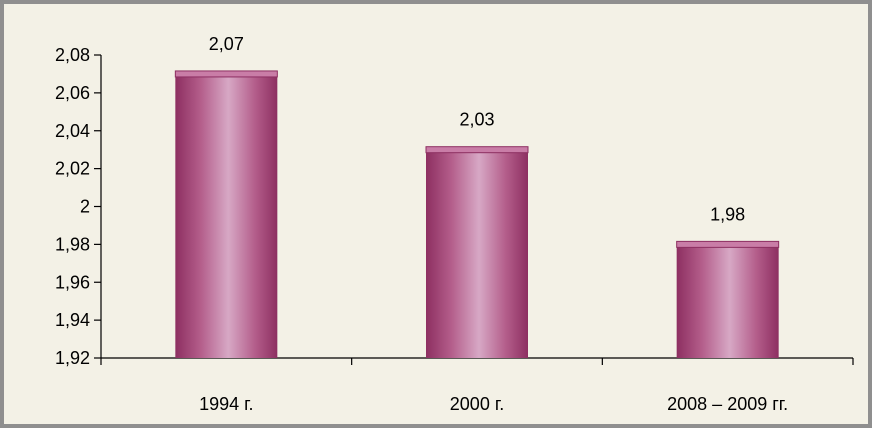  What do you see at coordinates (727, 404) in the screenshot?
I see `x-category-label-3: 2008 – 2009 гг.` at bounding box center [727, 404].